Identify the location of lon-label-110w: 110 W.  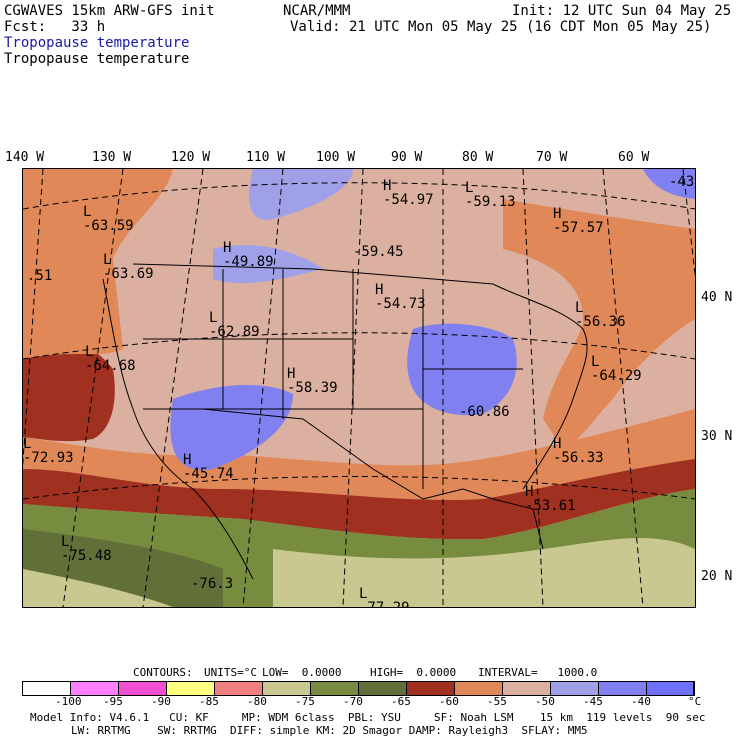
(266, 157).